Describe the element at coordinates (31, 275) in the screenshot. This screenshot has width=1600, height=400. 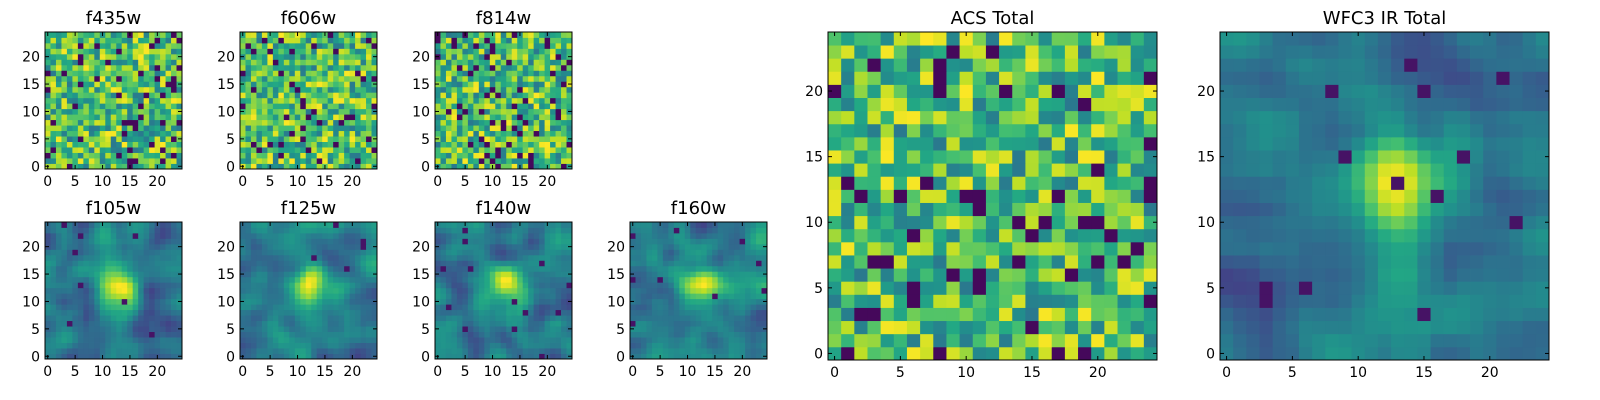
I see `y-tick-label: 15` at that location.